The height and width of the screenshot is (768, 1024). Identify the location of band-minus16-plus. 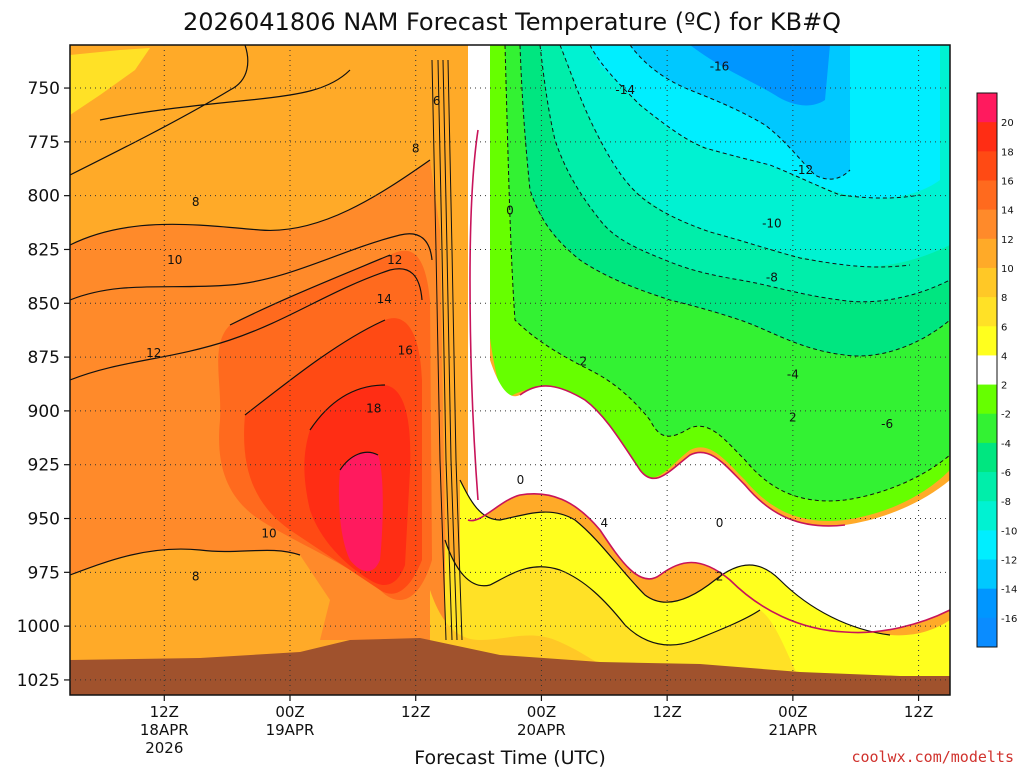
(760, 75).